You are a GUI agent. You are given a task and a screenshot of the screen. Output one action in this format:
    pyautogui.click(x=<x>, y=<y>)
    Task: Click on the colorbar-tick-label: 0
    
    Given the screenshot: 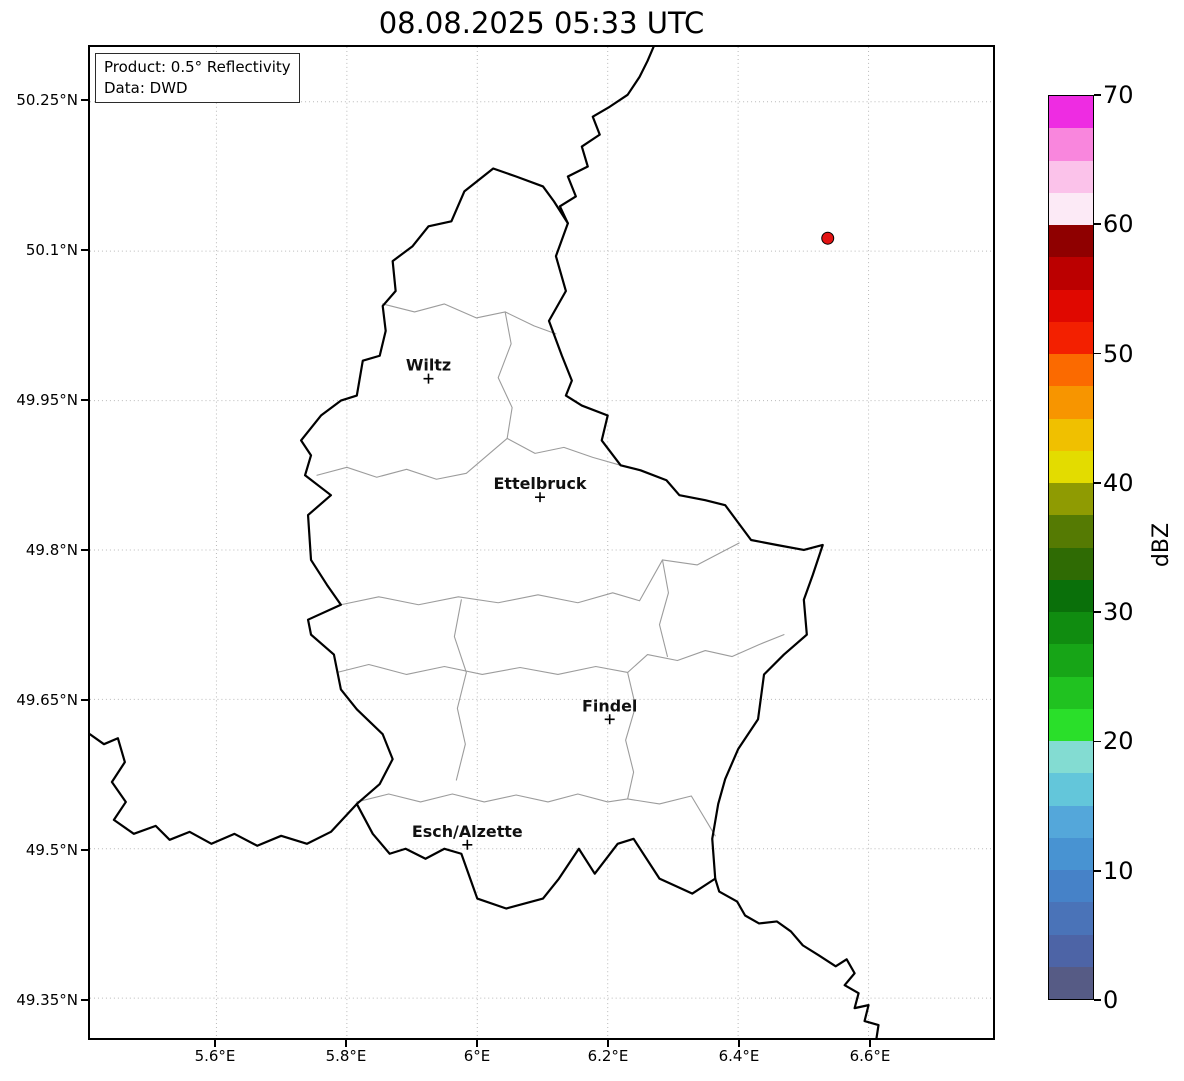 What is the action you would take?
    pyautogui.click(x=1111, y=1000)
    